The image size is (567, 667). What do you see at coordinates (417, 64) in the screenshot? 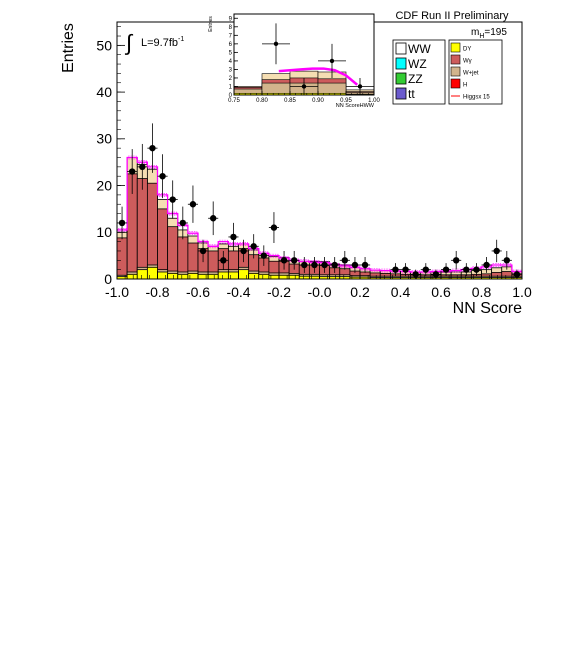
I see `legend-label-wz: WZ` at bounding box center [417, 64].